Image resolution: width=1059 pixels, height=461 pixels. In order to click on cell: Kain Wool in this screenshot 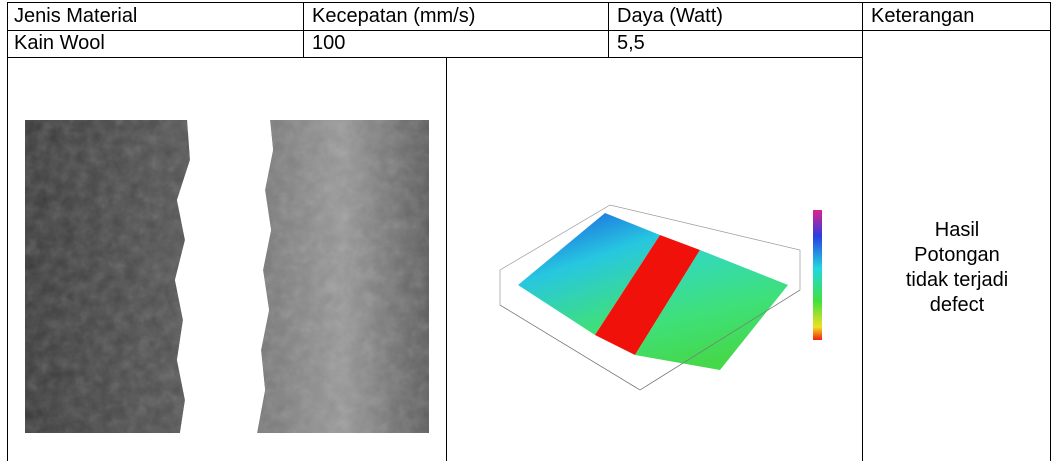, I will do `click(59, 43)`.